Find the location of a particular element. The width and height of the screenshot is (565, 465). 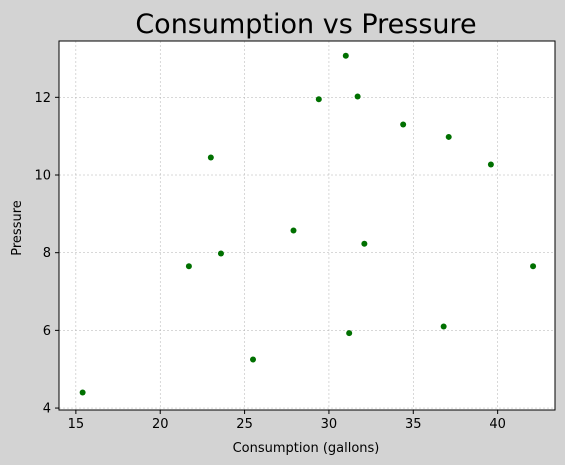

x-tick-label: 15 is located at coordinates (76, 424).